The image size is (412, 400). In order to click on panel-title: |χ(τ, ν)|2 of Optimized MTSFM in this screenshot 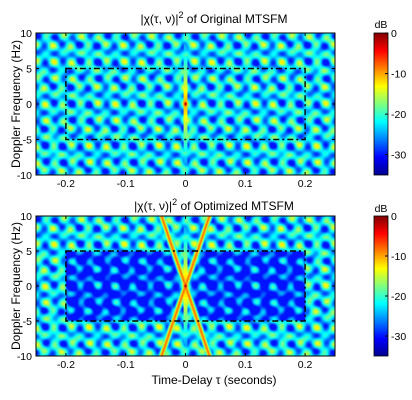, I will do `click(214, 205)`.